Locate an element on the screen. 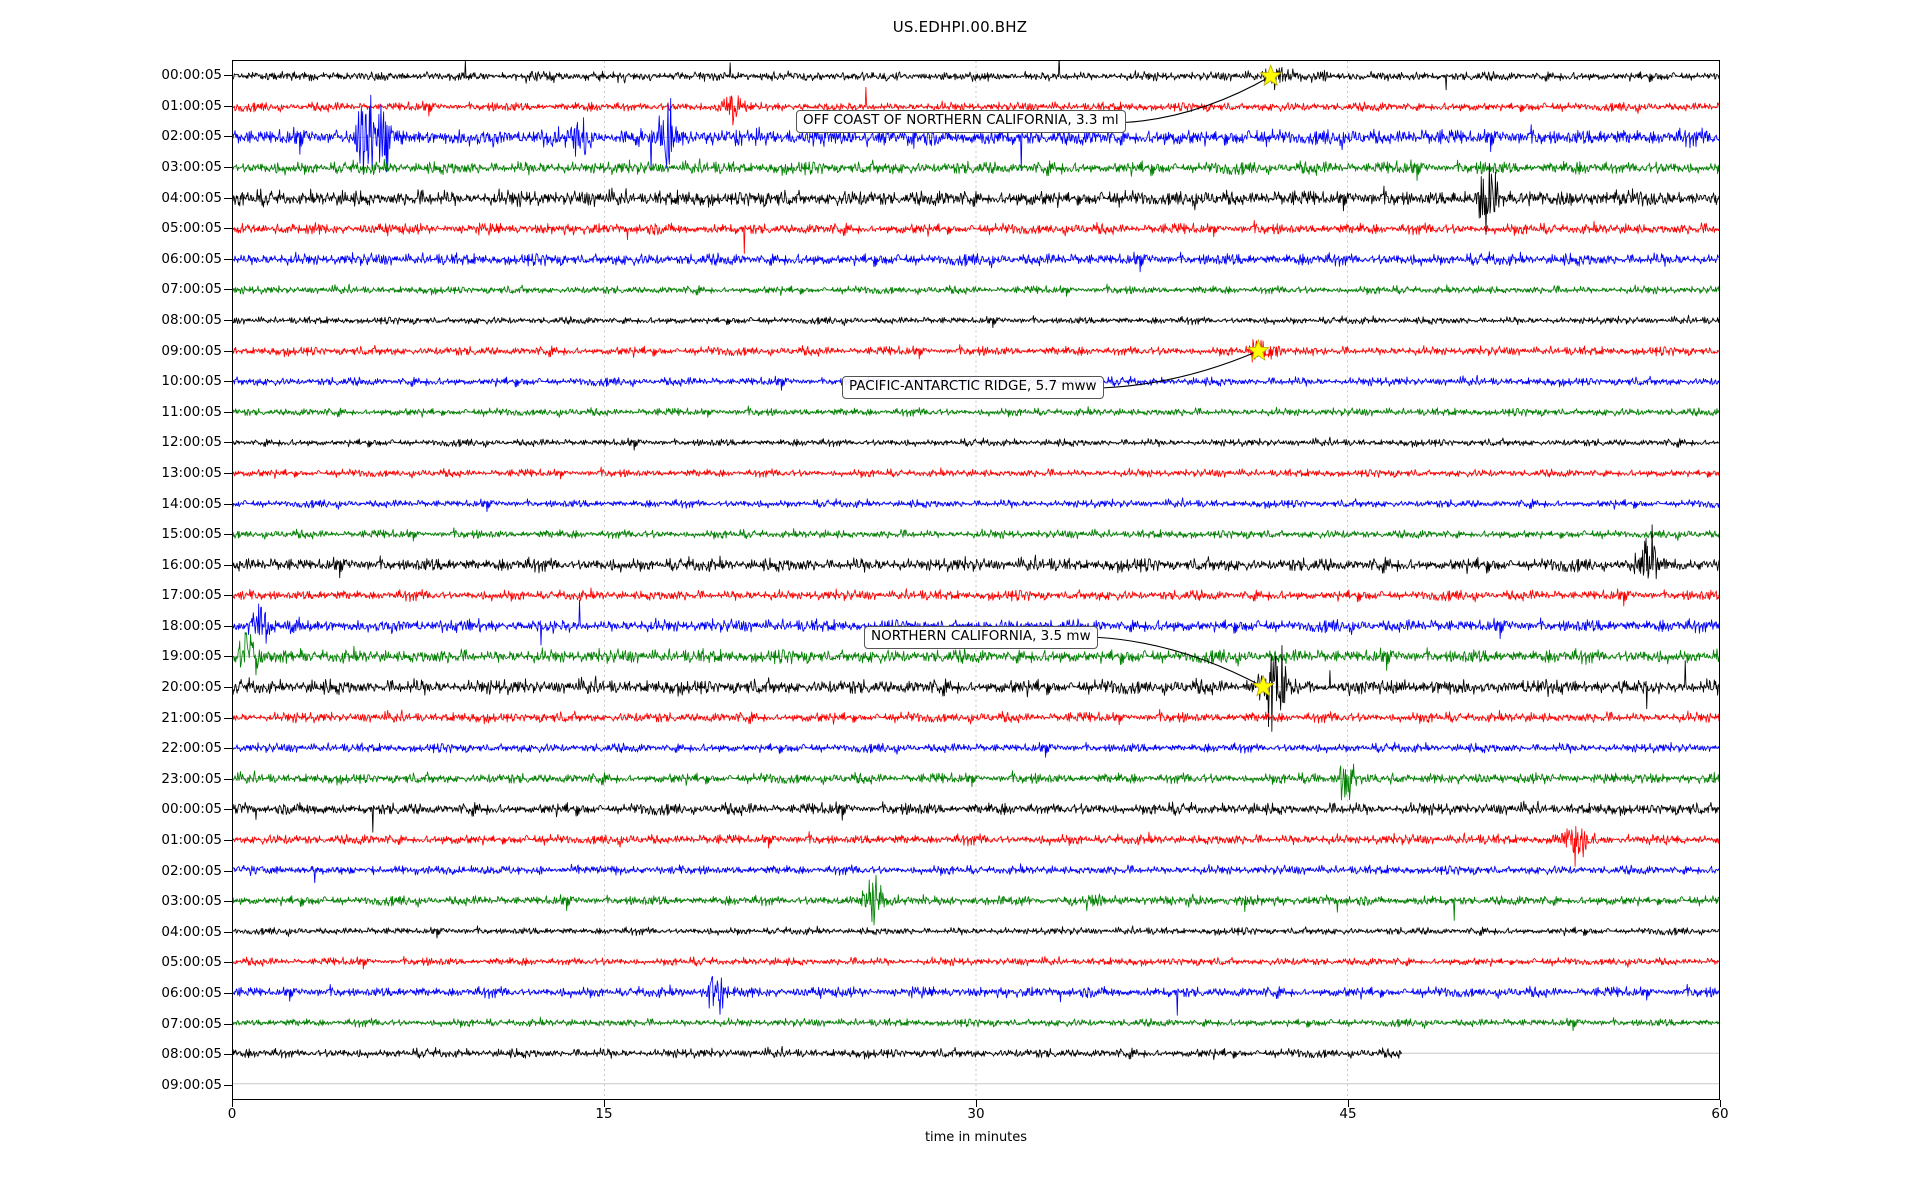 The image size is (1920, 1200). y-tick-label-13: 13:00:05 is located at coordinates (191, 472).